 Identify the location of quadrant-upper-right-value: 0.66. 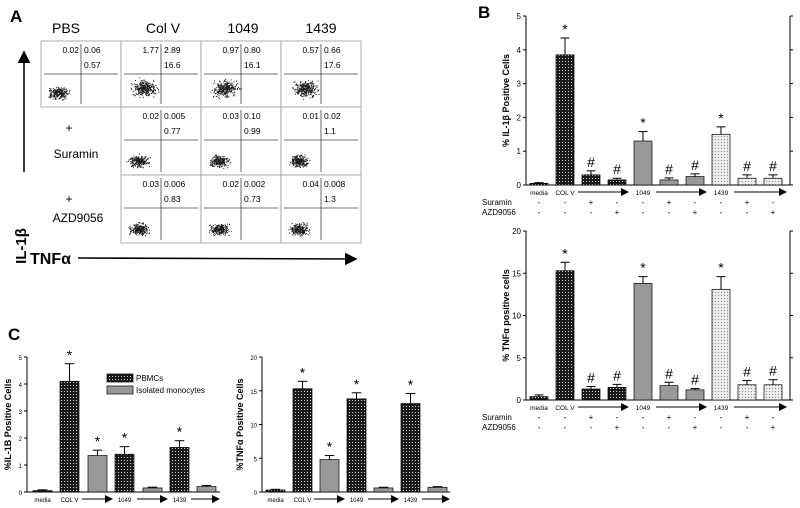
(332, 50).